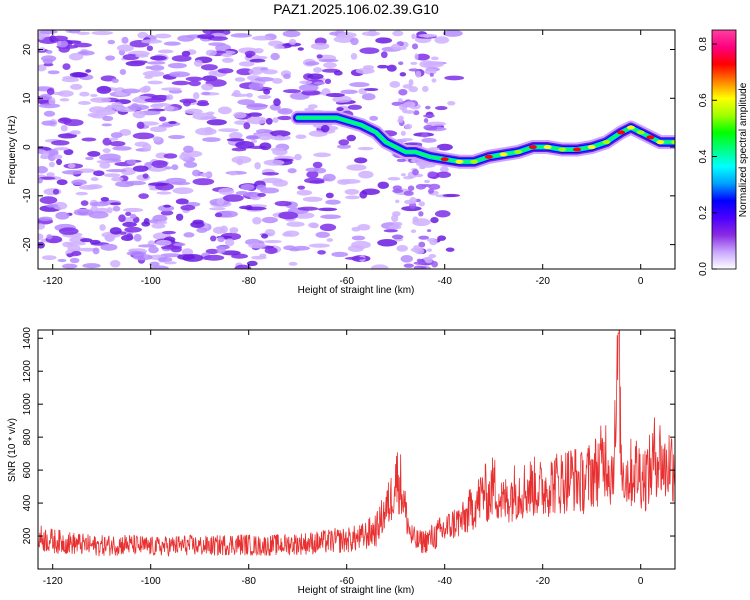 This screenshot has height=600, width=750. What do you see at coordinates (743, 149) in the screenshot?
I see `colorbar-label: Normalized spectral amplitude` at bounding box center [743, 149].